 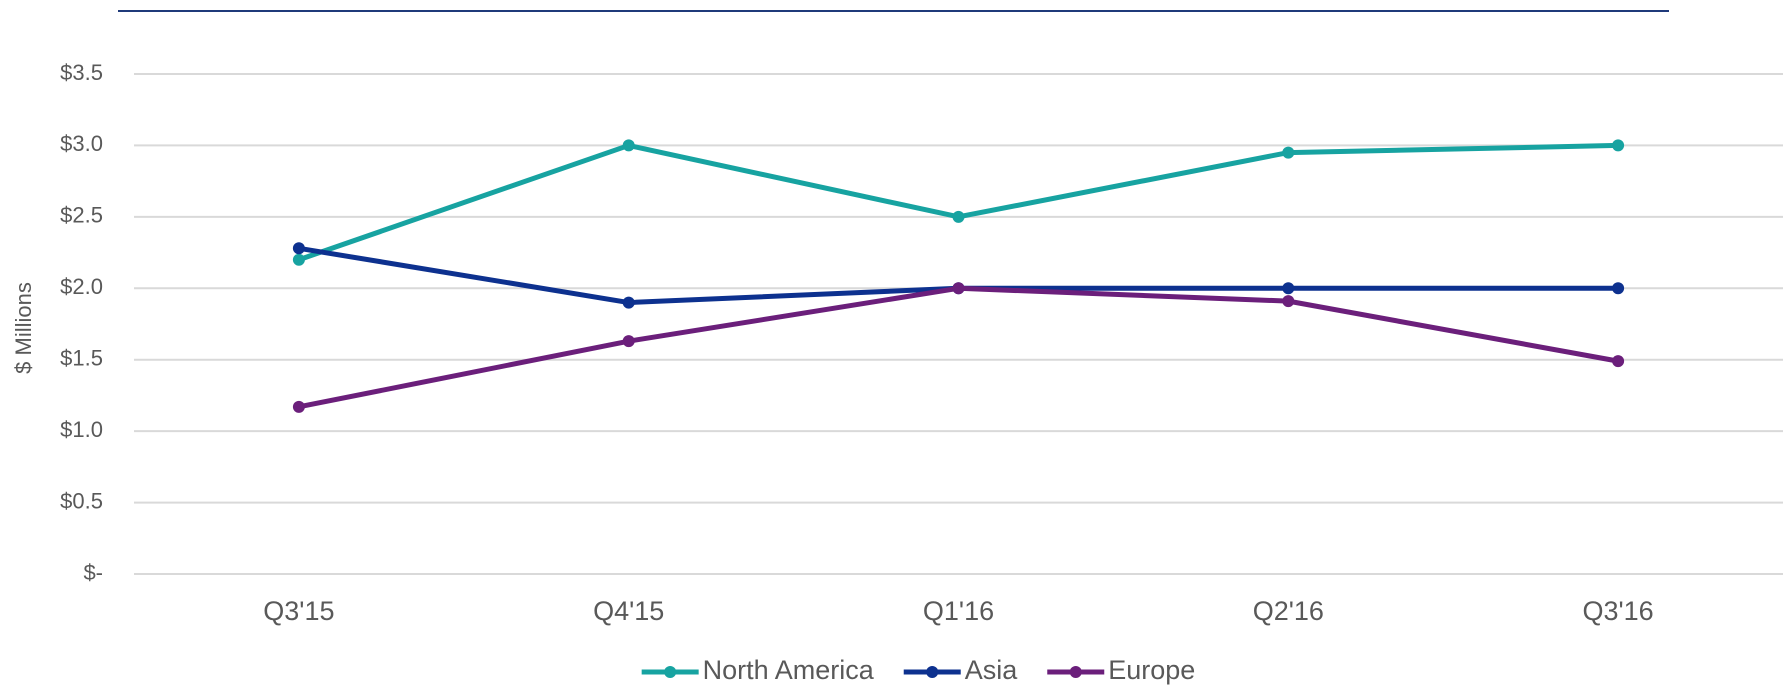 What do you see at coordinates (81, 143) in the screenshot?
I see `y-tick-label: $3.0` at bounding box center [81, 143].